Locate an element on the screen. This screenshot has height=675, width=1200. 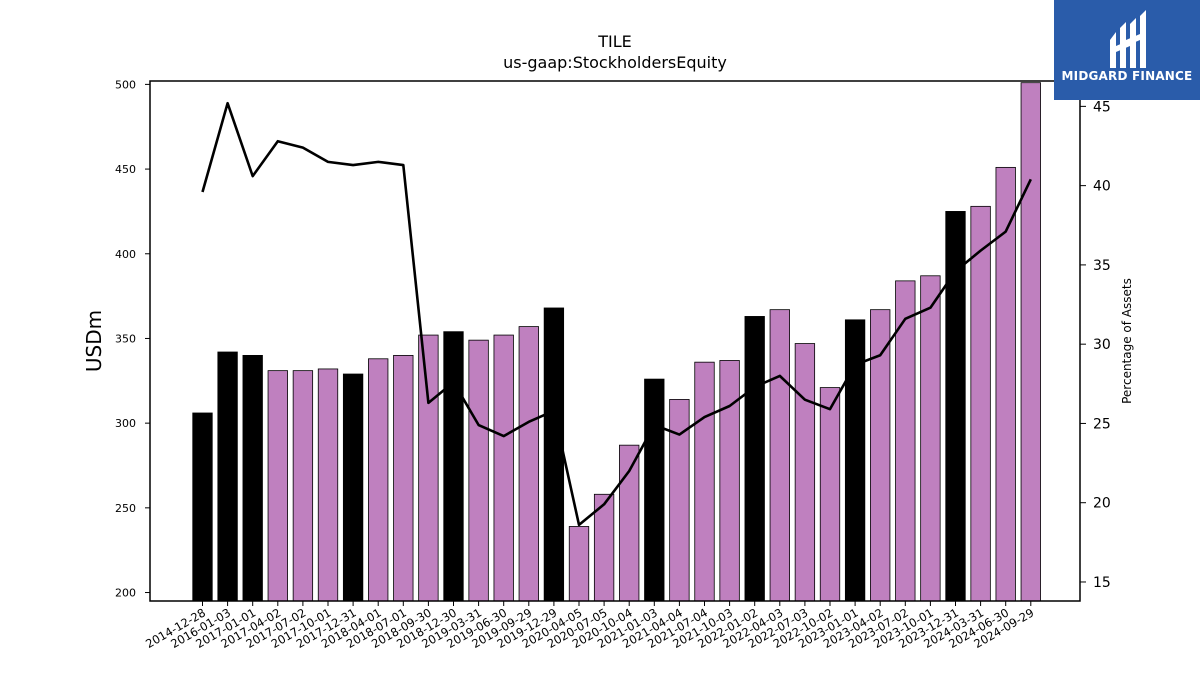
y-left-tick-label: 300 is located at coordinates (125, 423).